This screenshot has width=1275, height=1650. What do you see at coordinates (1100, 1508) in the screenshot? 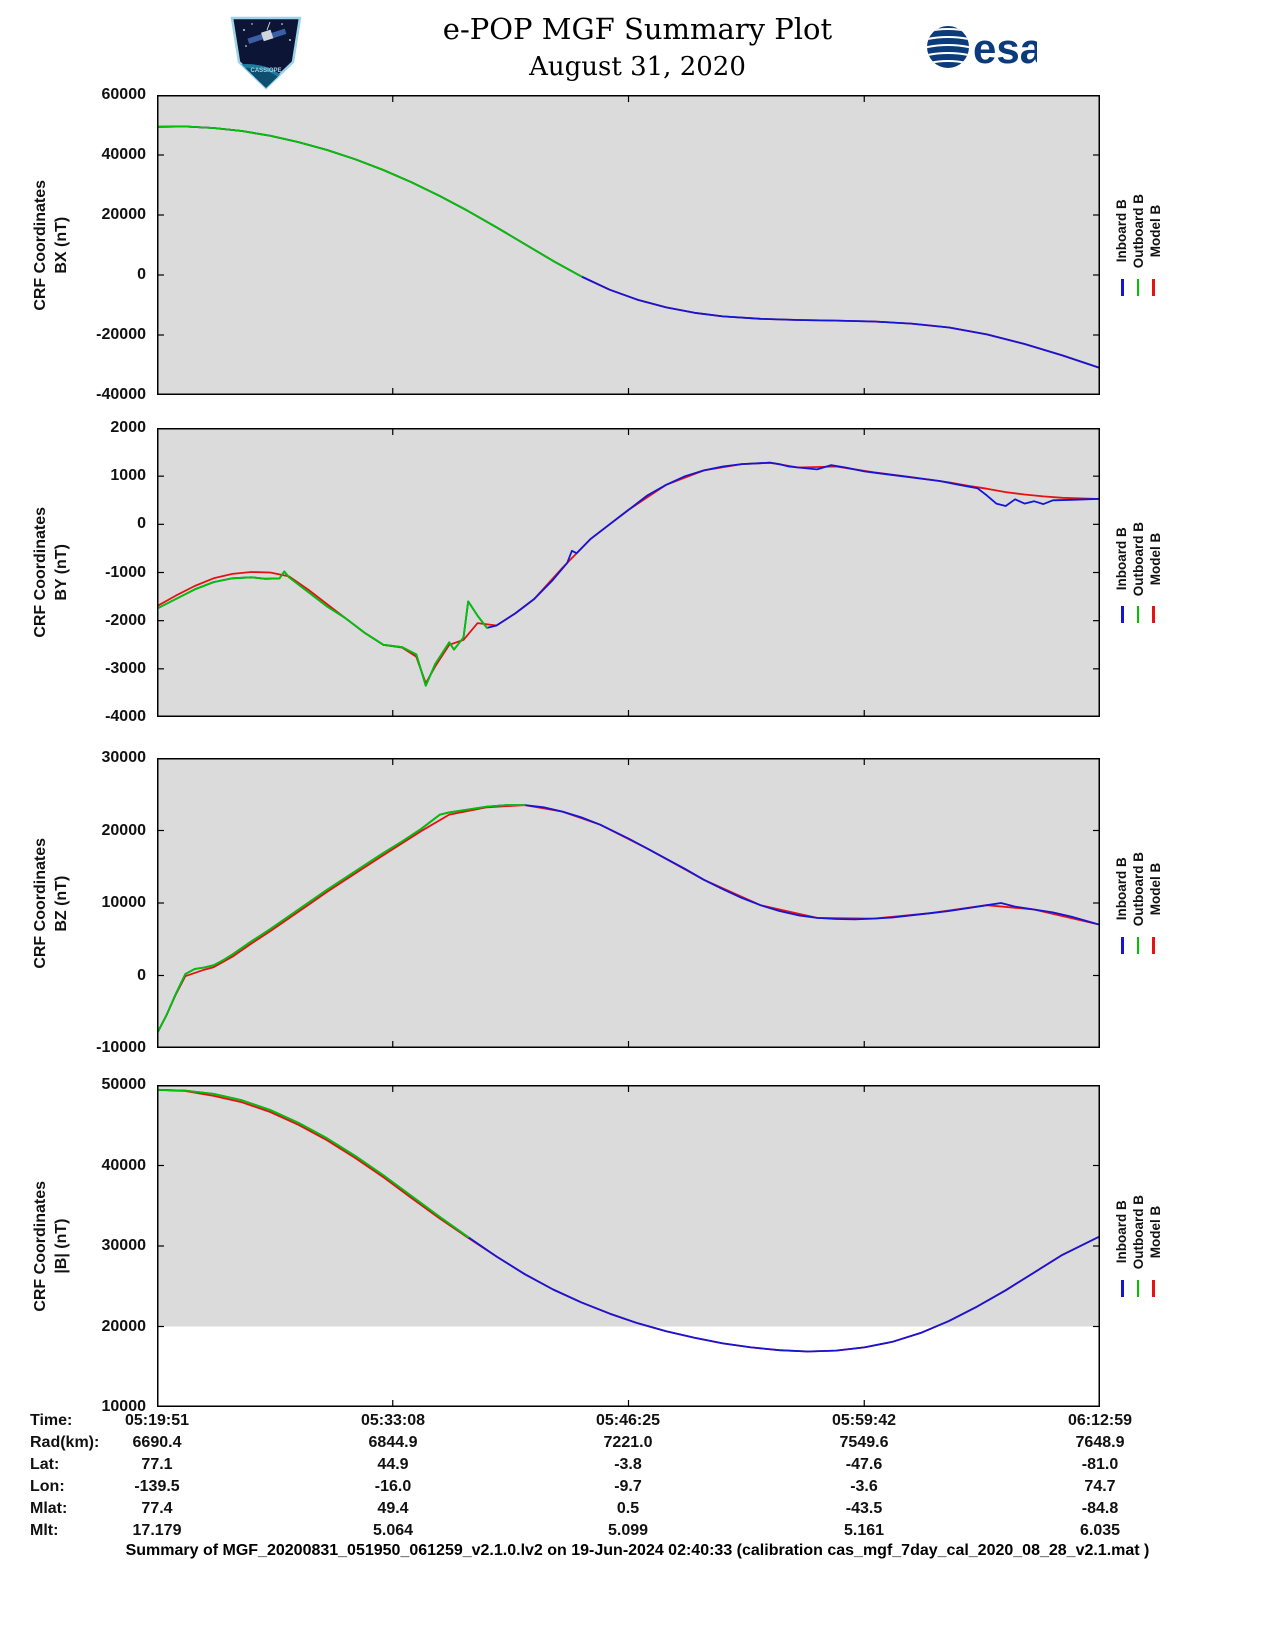
I see `table-cell: -84.8` at bounding box center [1100, 1508].